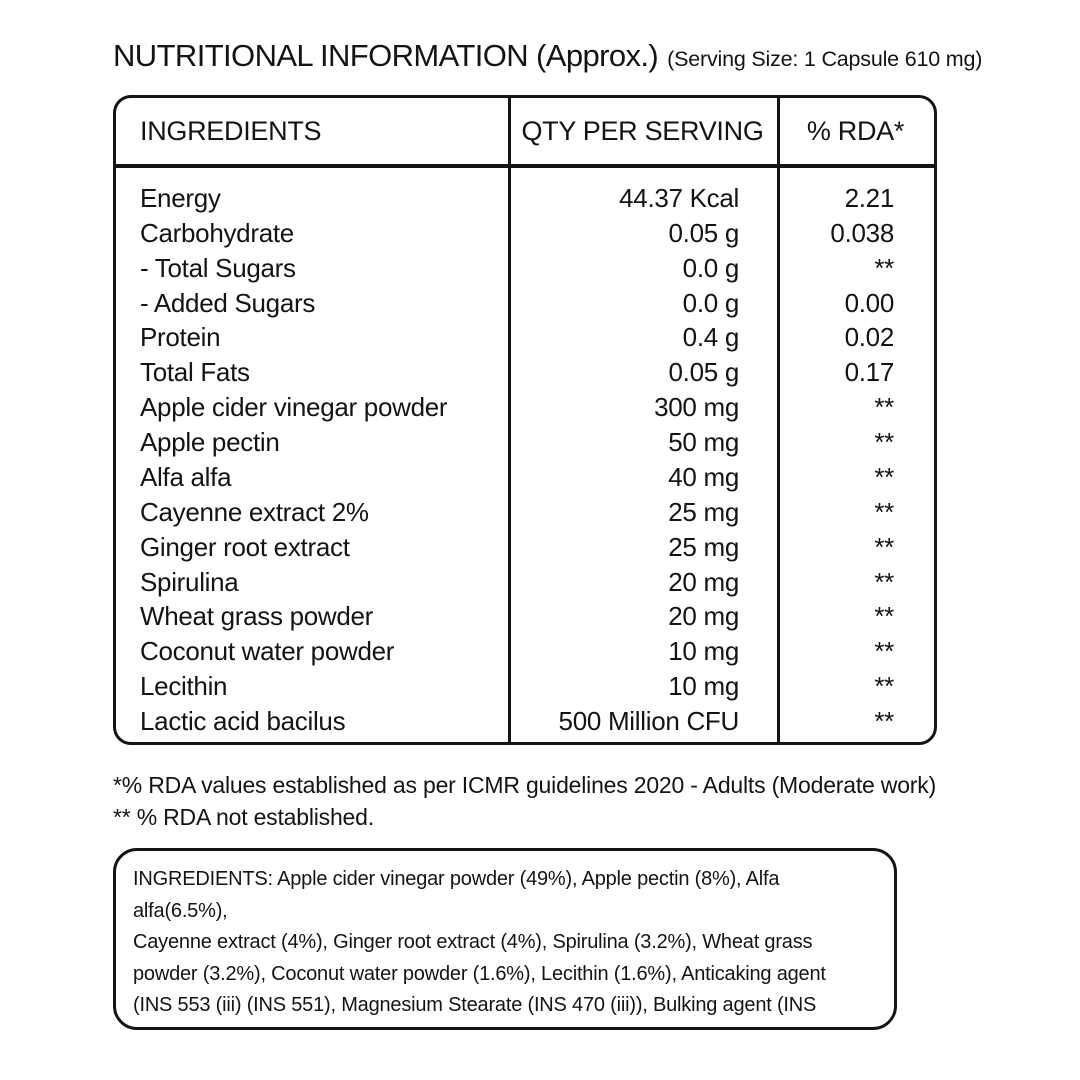 This screenshot has width=1080, height=1080. Describe the element at coordinates (180, 910) in the screenshot. I see `ingredients-line: alfa(6.5%),` at that location.